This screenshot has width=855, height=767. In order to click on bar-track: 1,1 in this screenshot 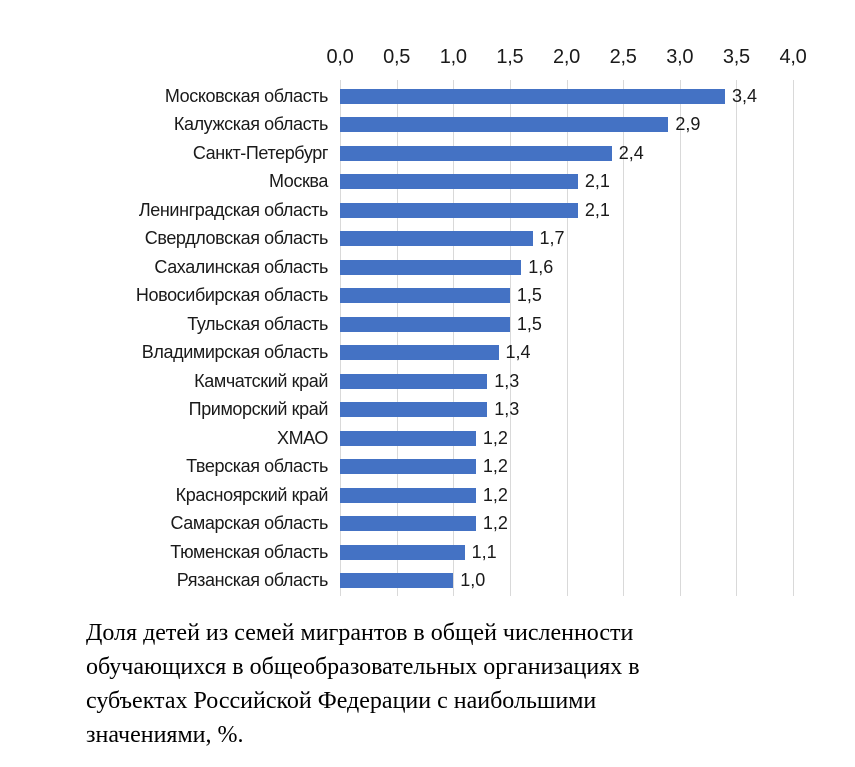, I will do `click(597, 552)`.